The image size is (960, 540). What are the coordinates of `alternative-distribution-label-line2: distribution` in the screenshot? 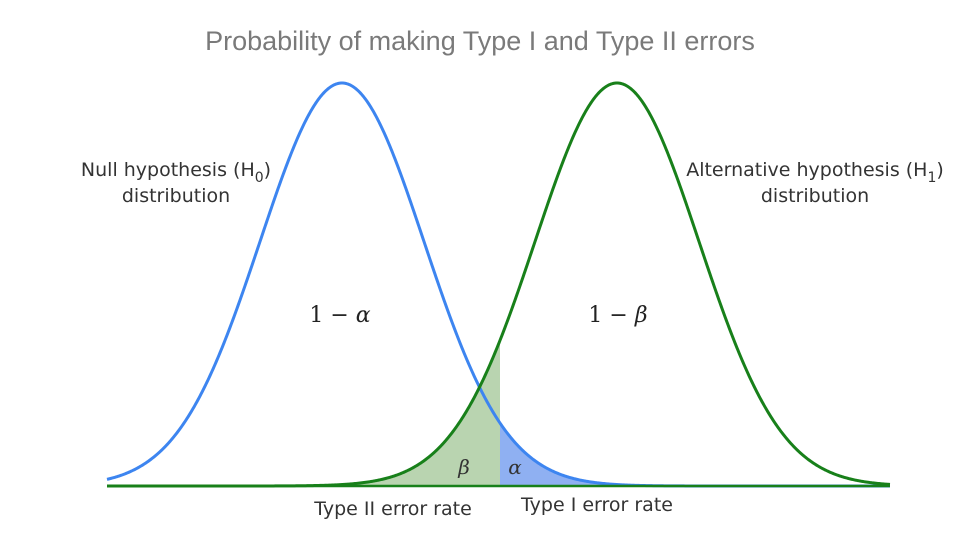 It's located at (815, 196).